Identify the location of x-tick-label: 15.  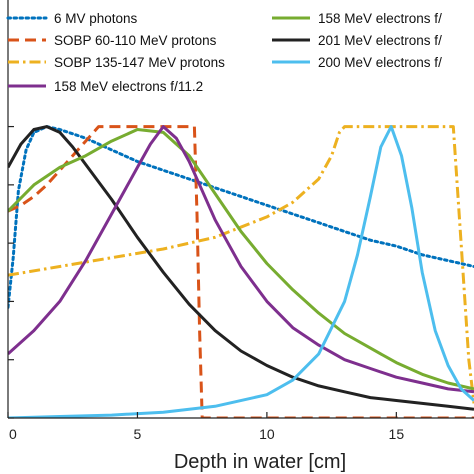
(397, 434).